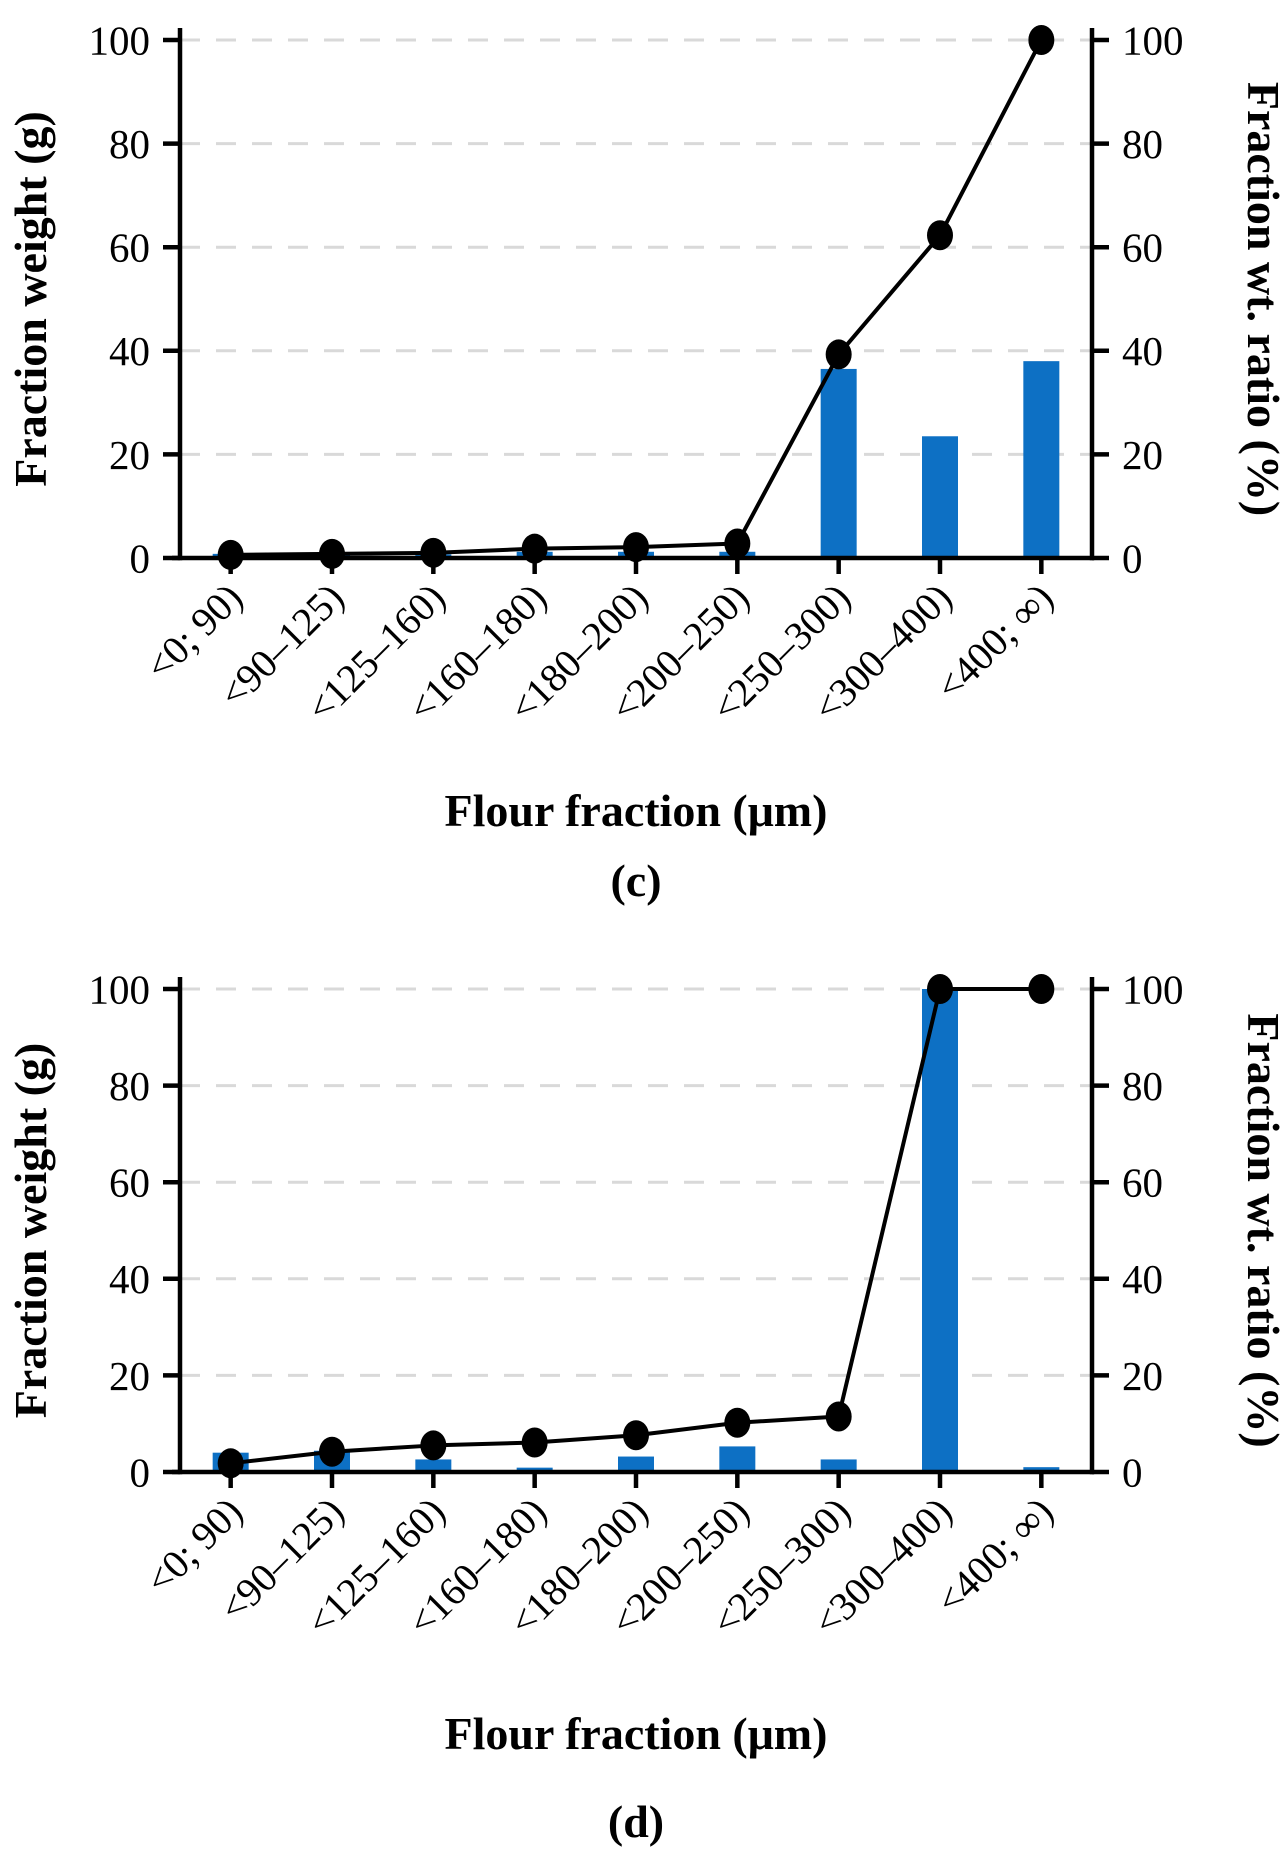  Describe the element at coordinates (636, 1821) in the screenshot. I see `subfigure-caption: (d)` at that location.